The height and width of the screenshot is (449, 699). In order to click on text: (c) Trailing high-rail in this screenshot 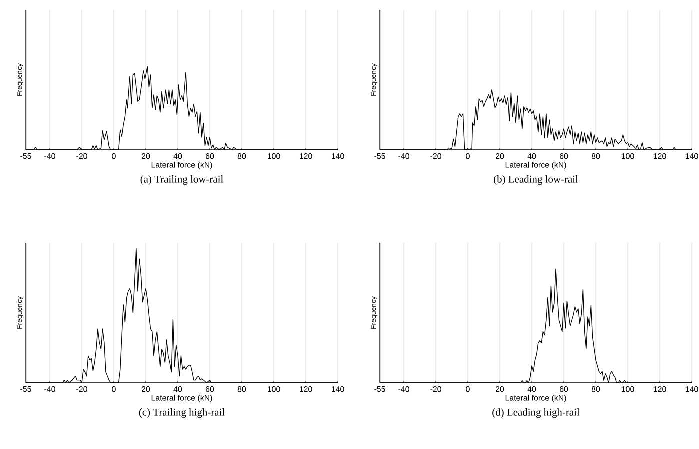, I will do `click(182, 413)`.